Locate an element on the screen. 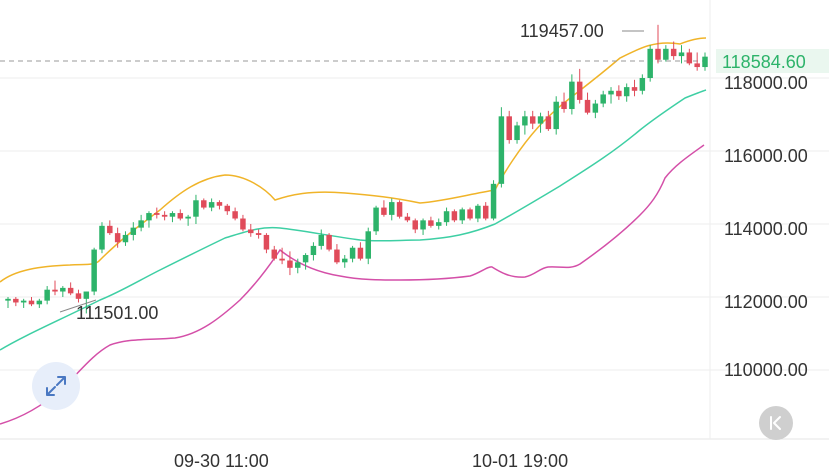 The width and height of the screenshot is (829, 474). low-annotation: 111501.00 is located at coordinates (108, 311).